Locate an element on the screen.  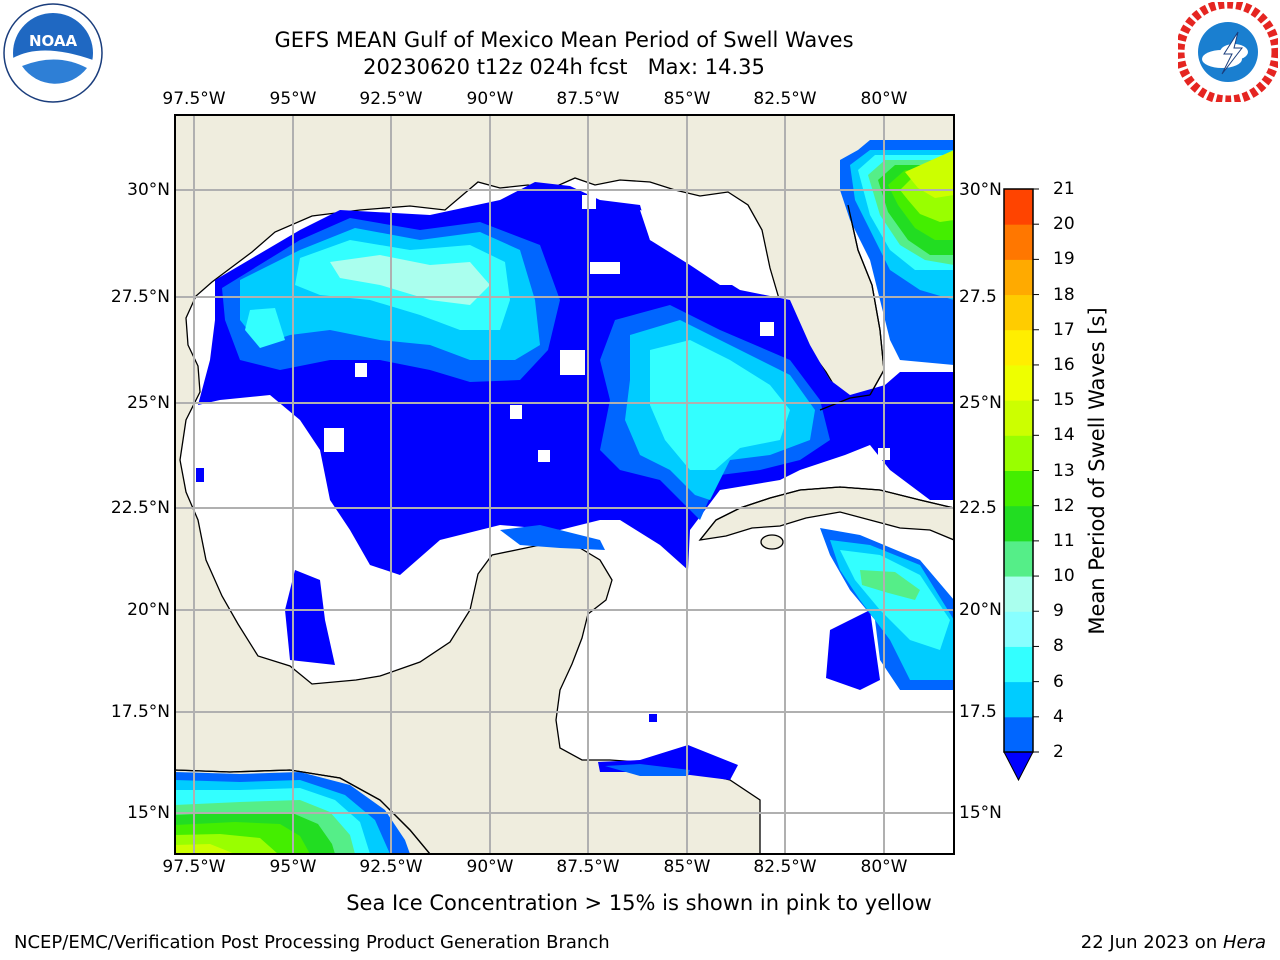
footer-date: 22 Jun 2023 on Hera is located at coordinates (1173, 942).